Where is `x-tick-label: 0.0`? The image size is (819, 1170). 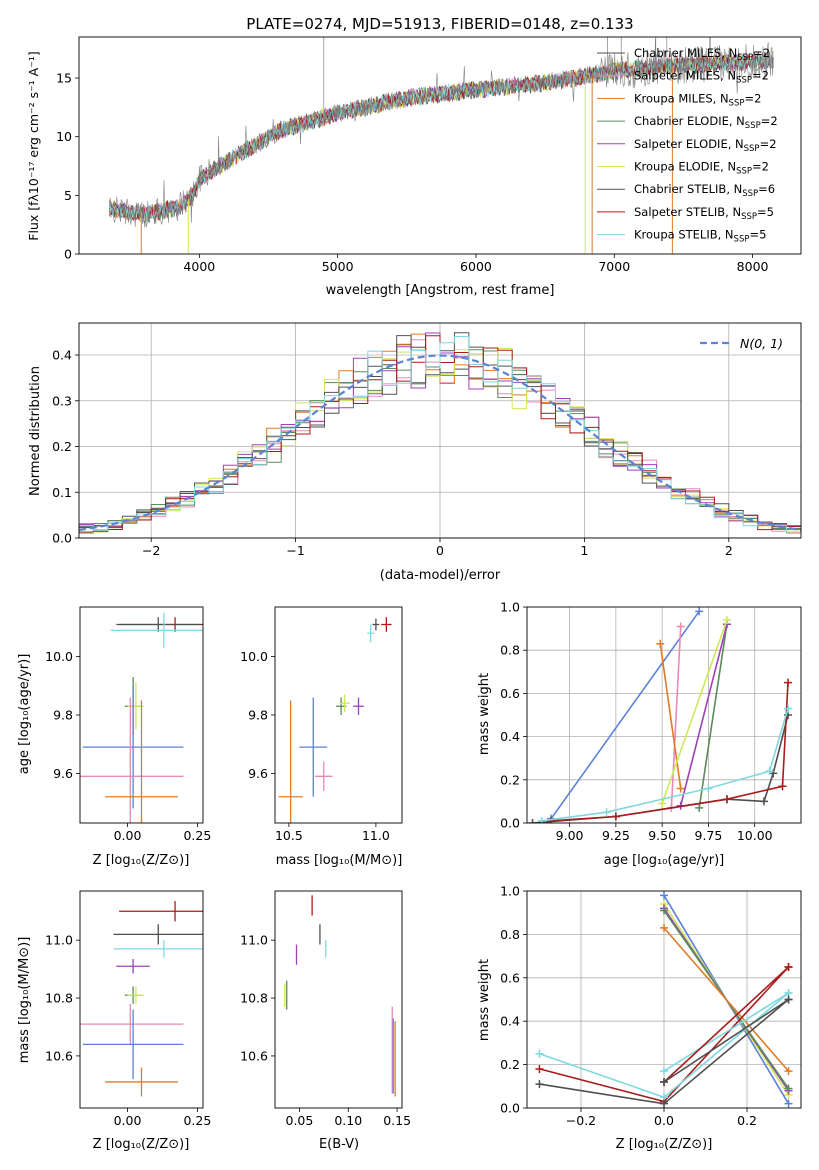
x-tick-label: 0.0 is located at coordinates (664, 1120).